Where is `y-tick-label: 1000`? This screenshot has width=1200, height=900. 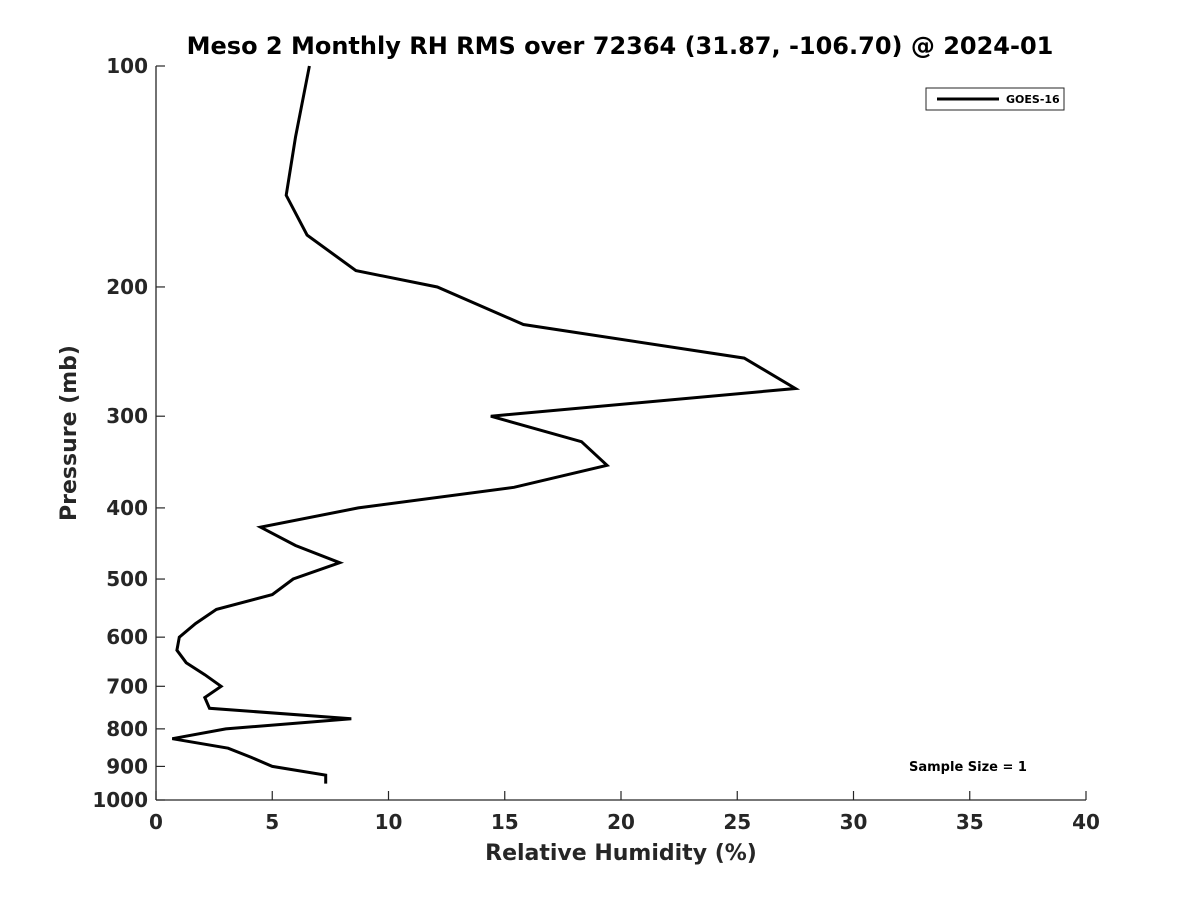 y-tick-label: 1000 is located at coordinates (120, 800).